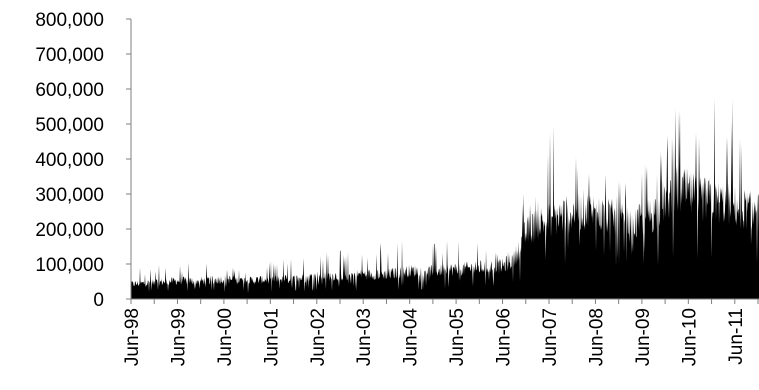 Image resolution: width=759 pixels, height=390 pixels. What do you see at coordinates (271, 337) in the screenshot?
I see `x-tick-label: Jun-01` at bounding box center [271, 337].